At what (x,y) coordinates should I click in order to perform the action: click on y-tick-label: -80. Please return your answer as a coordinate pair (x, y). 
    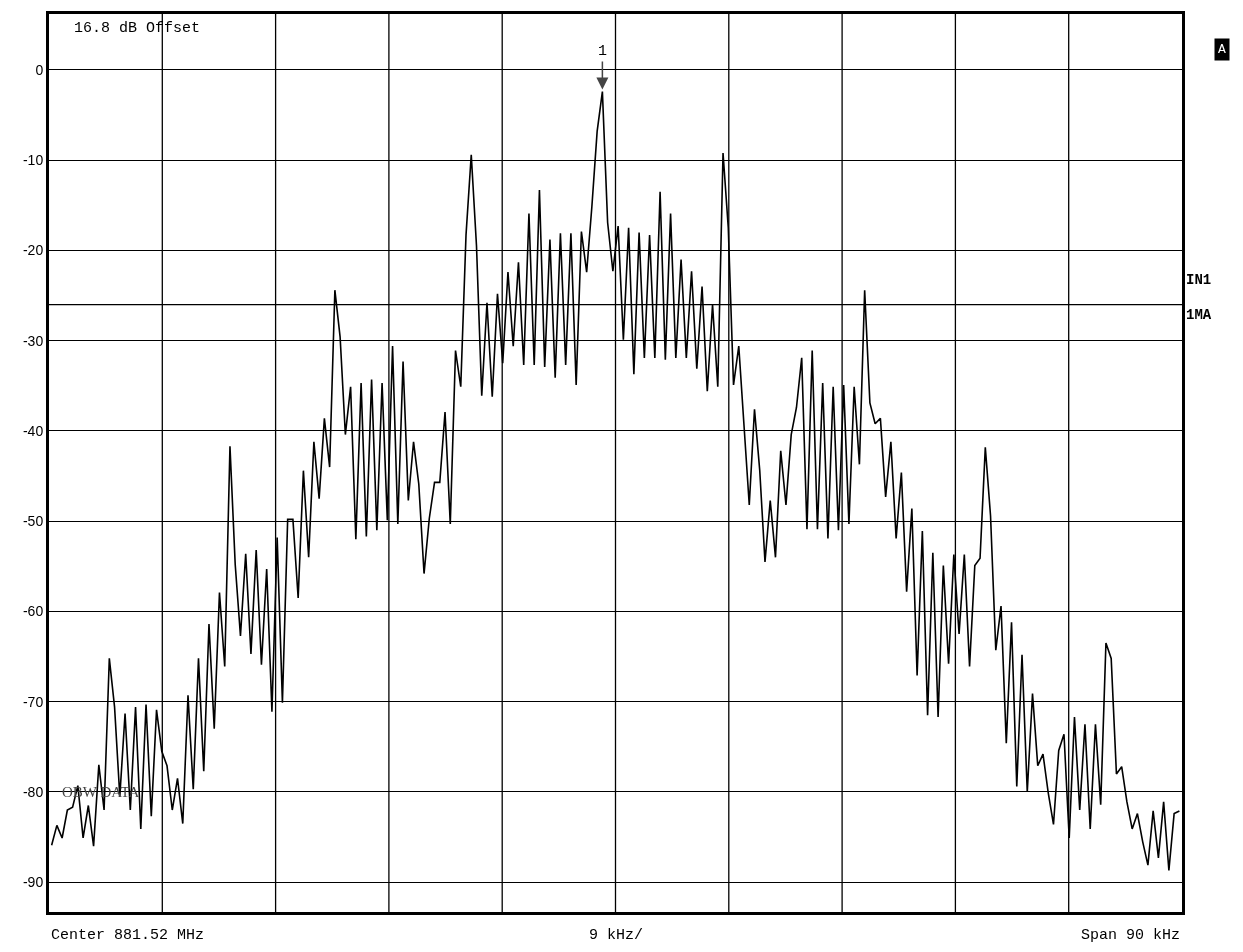
    Looking at the image, I should click on (33, 791).